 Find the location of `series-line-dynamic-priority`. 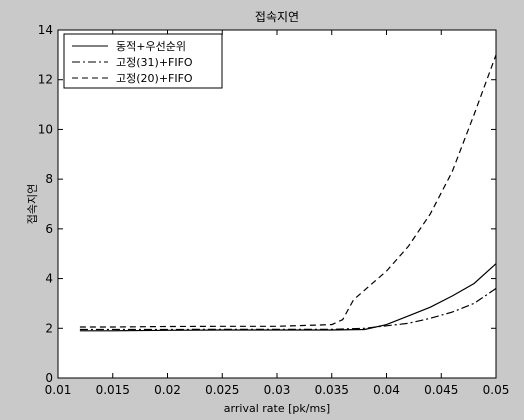

series-line-dynamic-priority is located at coordinates (288, 297).